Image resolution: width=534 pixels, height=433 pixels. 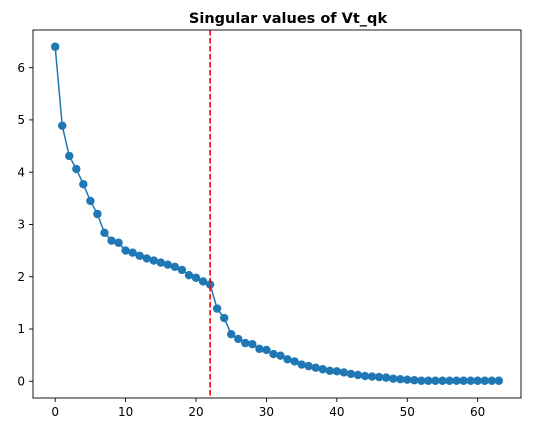 I want to click on x-tick-label: 60, so click(x=477, y=412).